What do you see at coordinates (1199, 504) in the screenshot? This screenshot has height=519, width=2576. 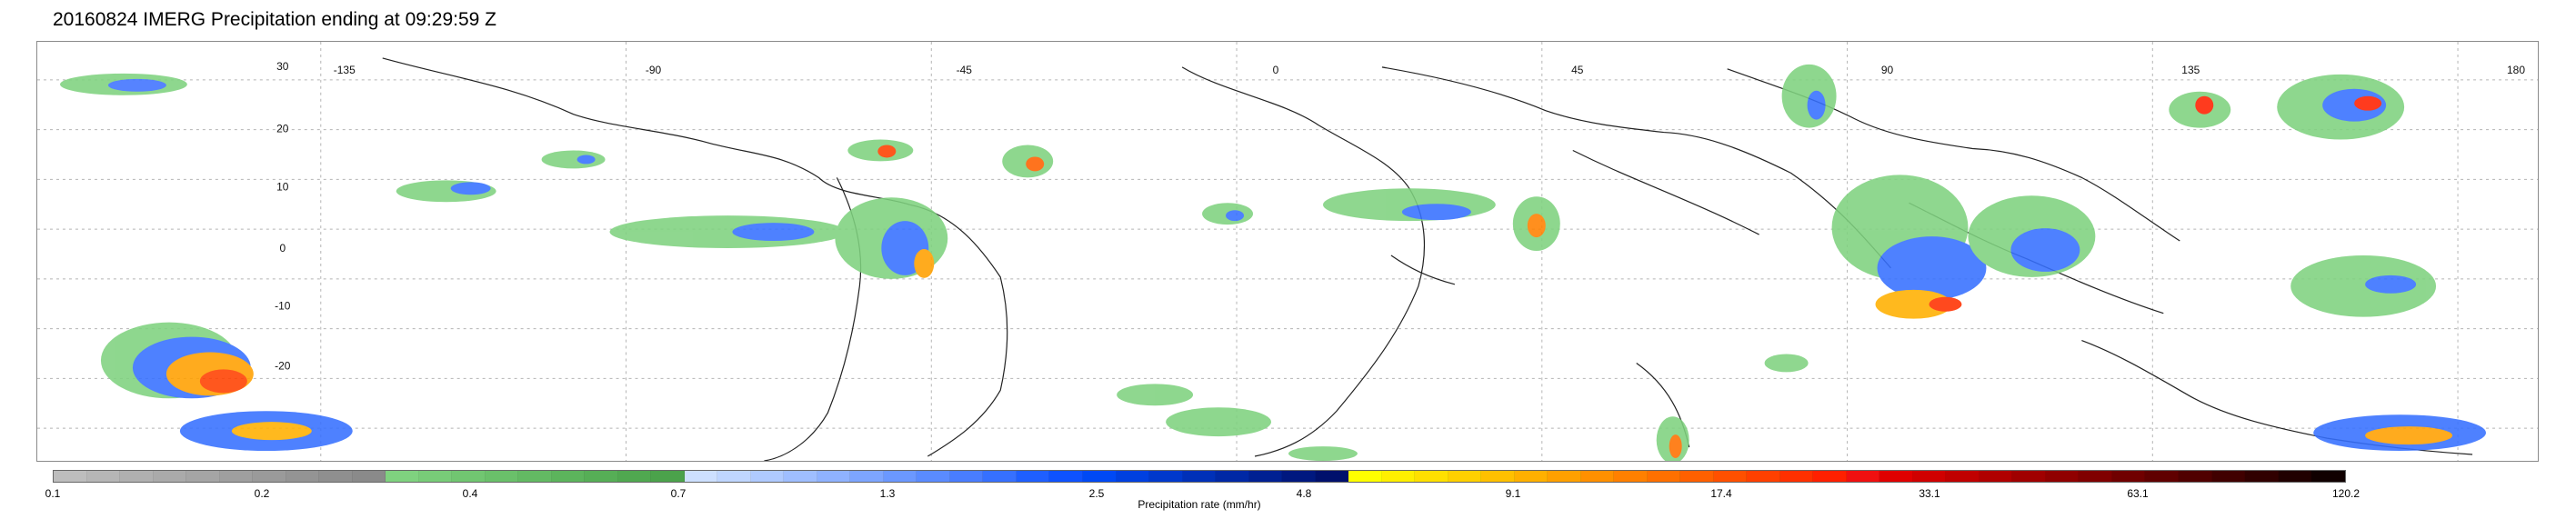 I see `colorbar-title: Precipitation rate (mm/hr)` at bounding box center [1199, 504].